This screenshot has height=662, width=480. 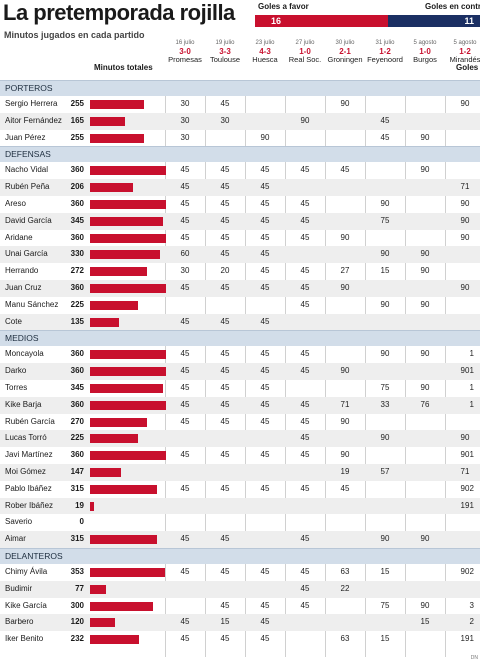 What do you see at coordinates (471, 571) in the screenshot?
I see `player-goals: 2` at bounding box center [471, 571].